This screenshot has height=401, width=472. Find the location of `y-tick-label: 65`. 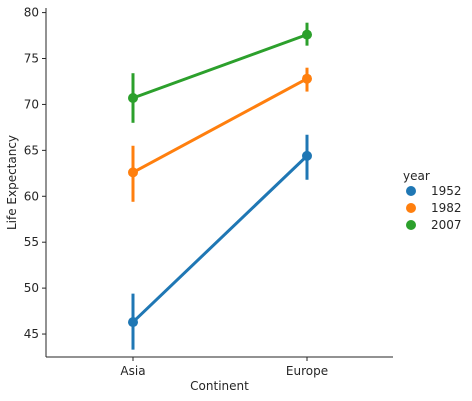

y-tick-label: 65 is located at coordinates (31, 150).